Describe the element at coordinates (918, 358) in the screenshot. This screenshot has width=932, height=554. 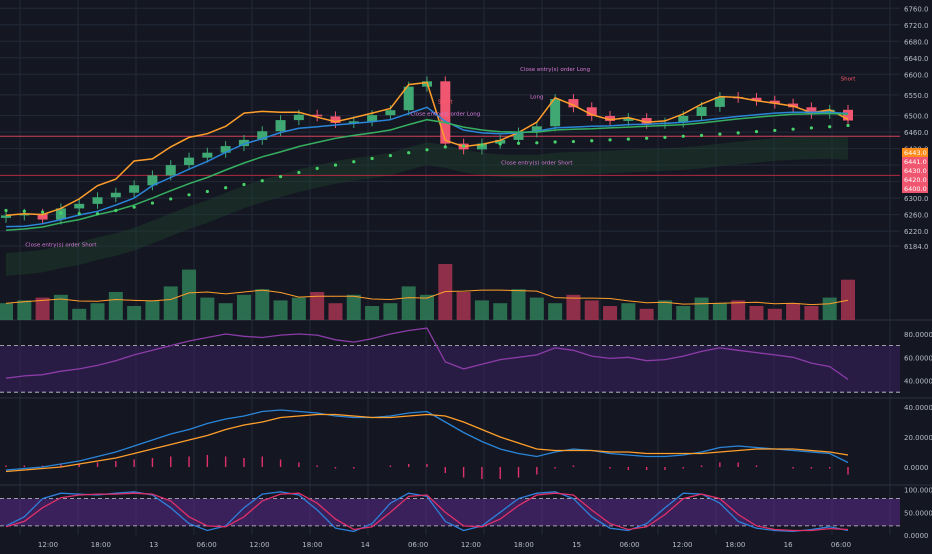
I see `rsi-tick-label: 60.0000` at that location.